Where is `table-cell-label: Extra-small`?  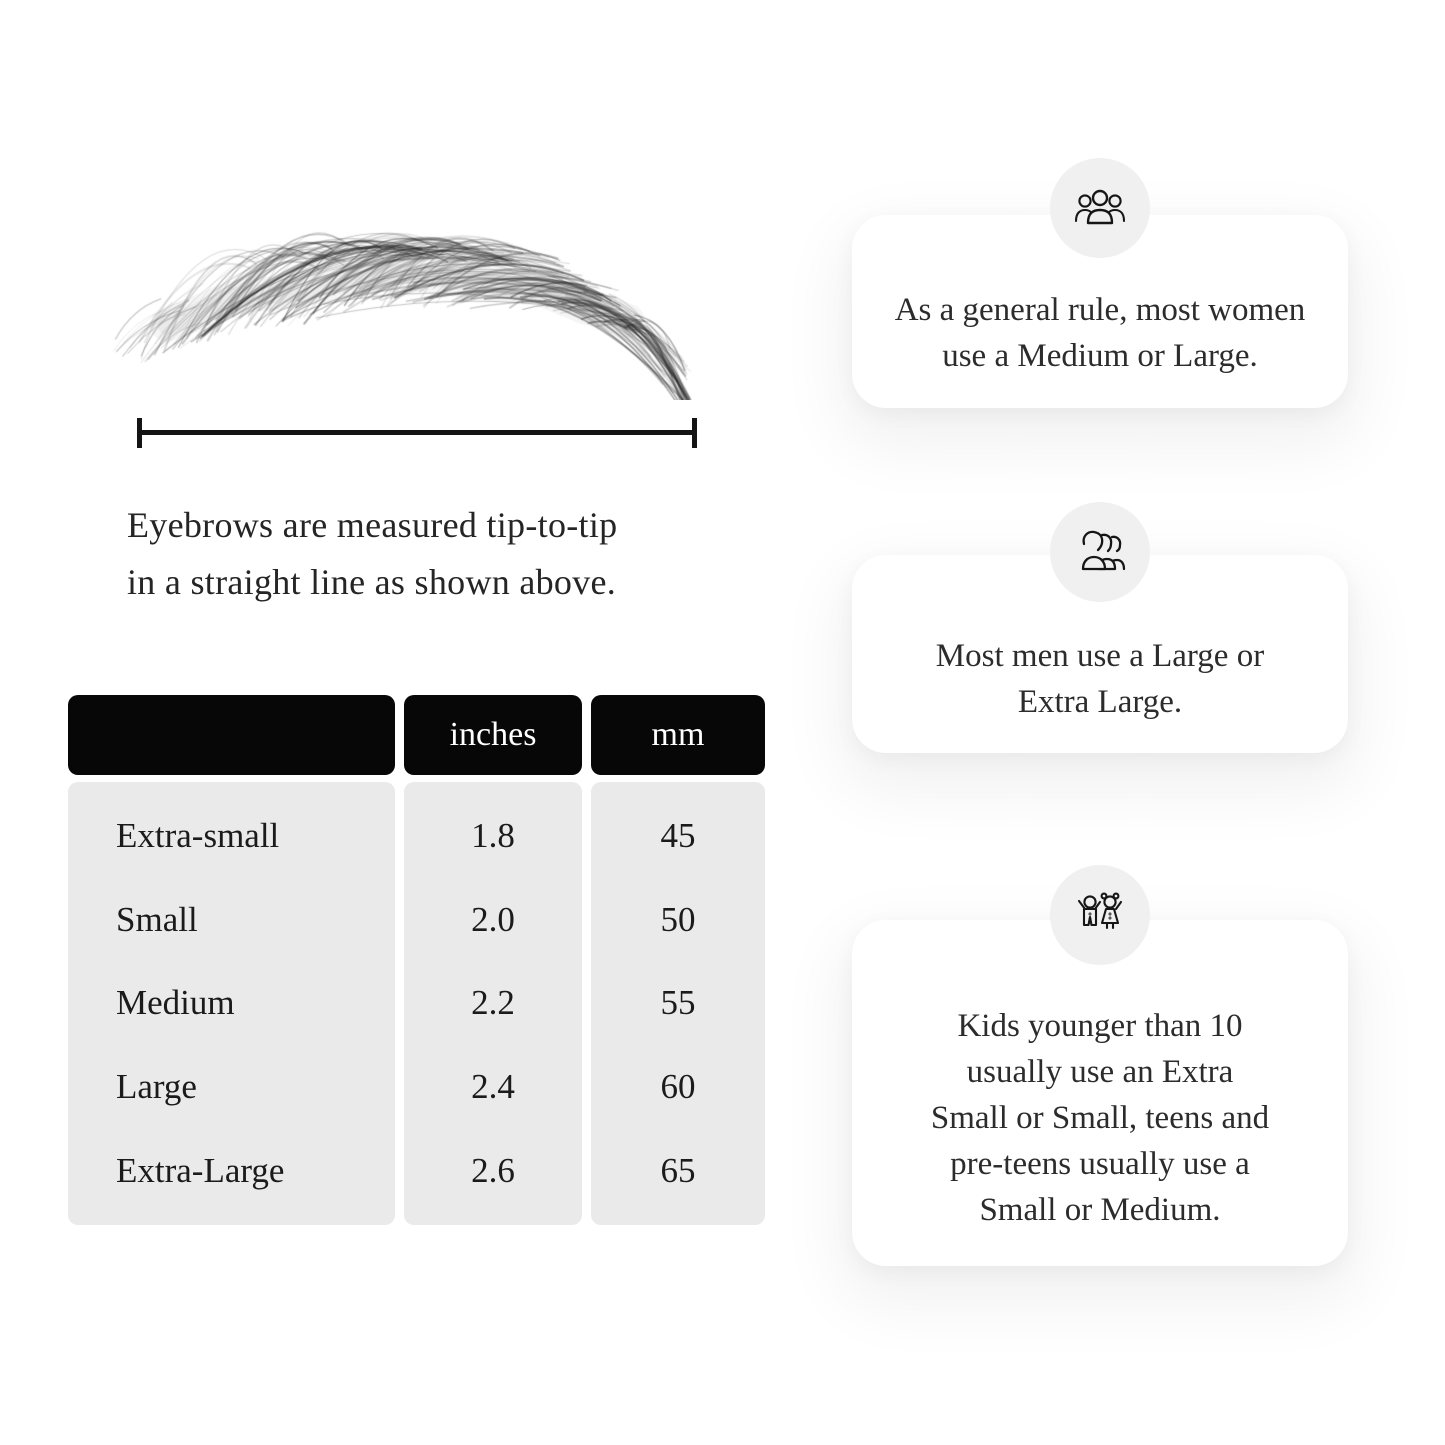
table-cell-label: Extra-small is located at coordinates (198, 835).